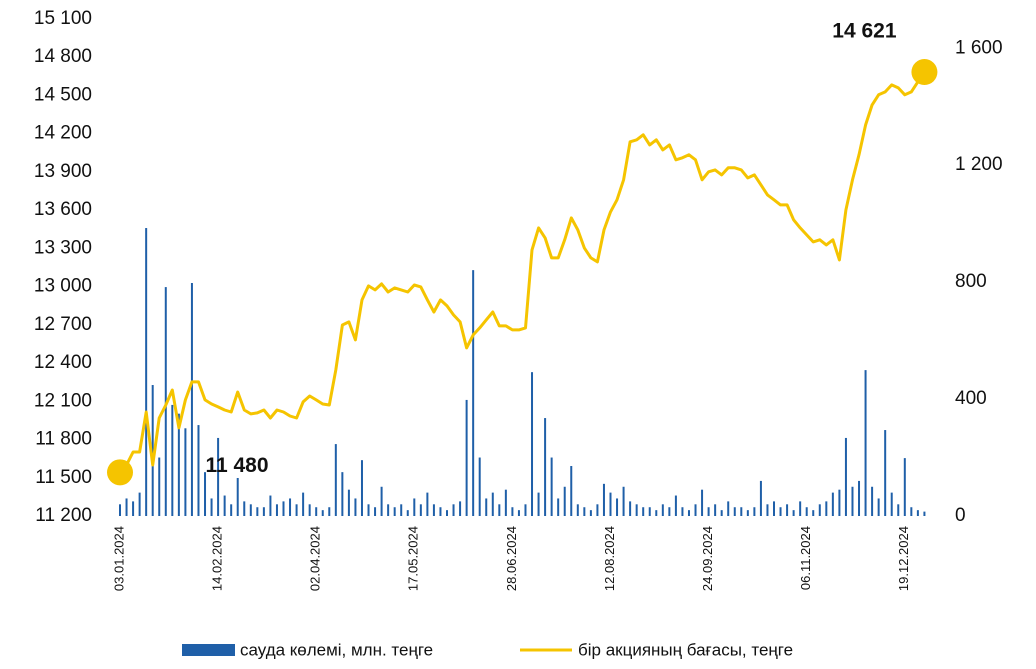 This screenshot has width=1036, height=669. I want to click on legend-label: сауда көлемі, млн. теңге, so click(336, 649).